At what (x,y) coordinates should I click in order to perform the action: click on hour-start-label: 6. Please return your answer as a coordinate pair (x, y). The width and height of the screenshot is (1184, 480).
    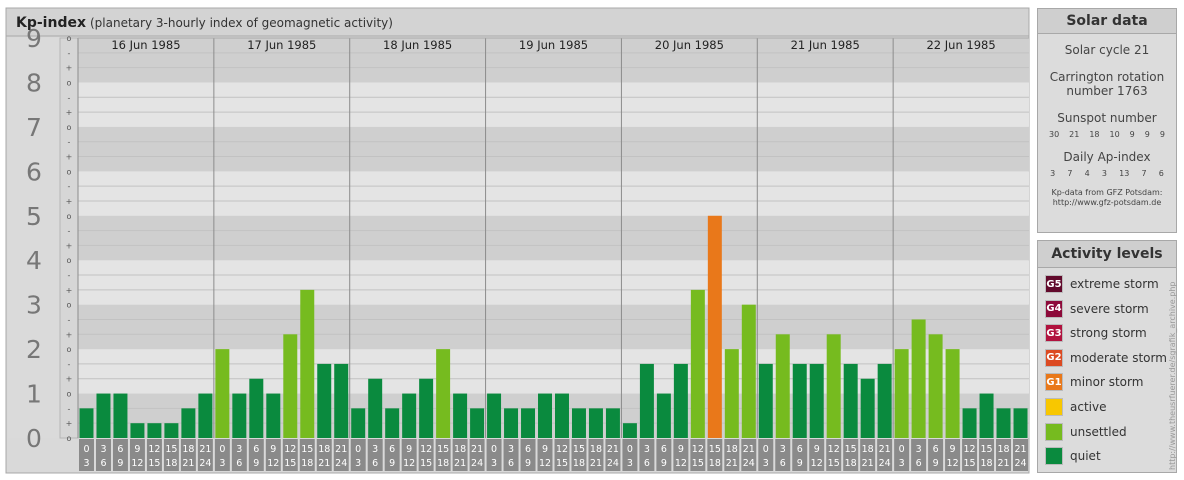
    Looking at the image, I should click on (528, 449).